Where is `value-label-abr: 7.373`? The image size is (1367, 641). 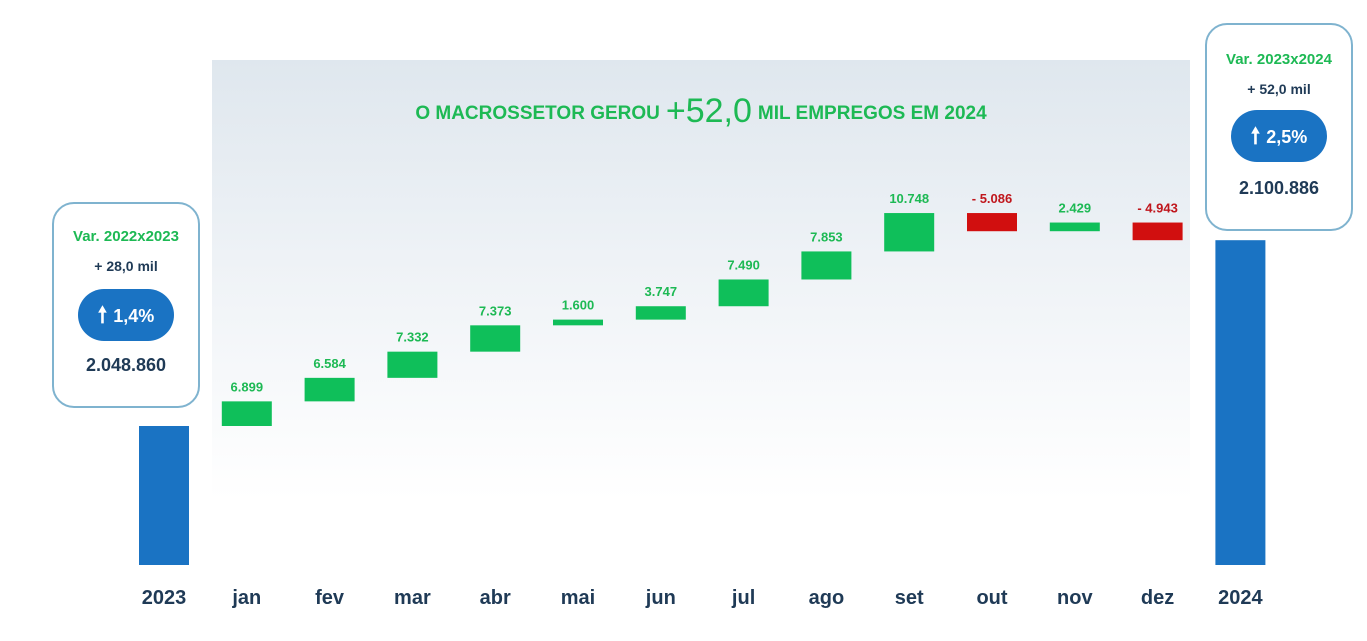
value-label-abr: 7.373 is located at coordinates (495, 310).